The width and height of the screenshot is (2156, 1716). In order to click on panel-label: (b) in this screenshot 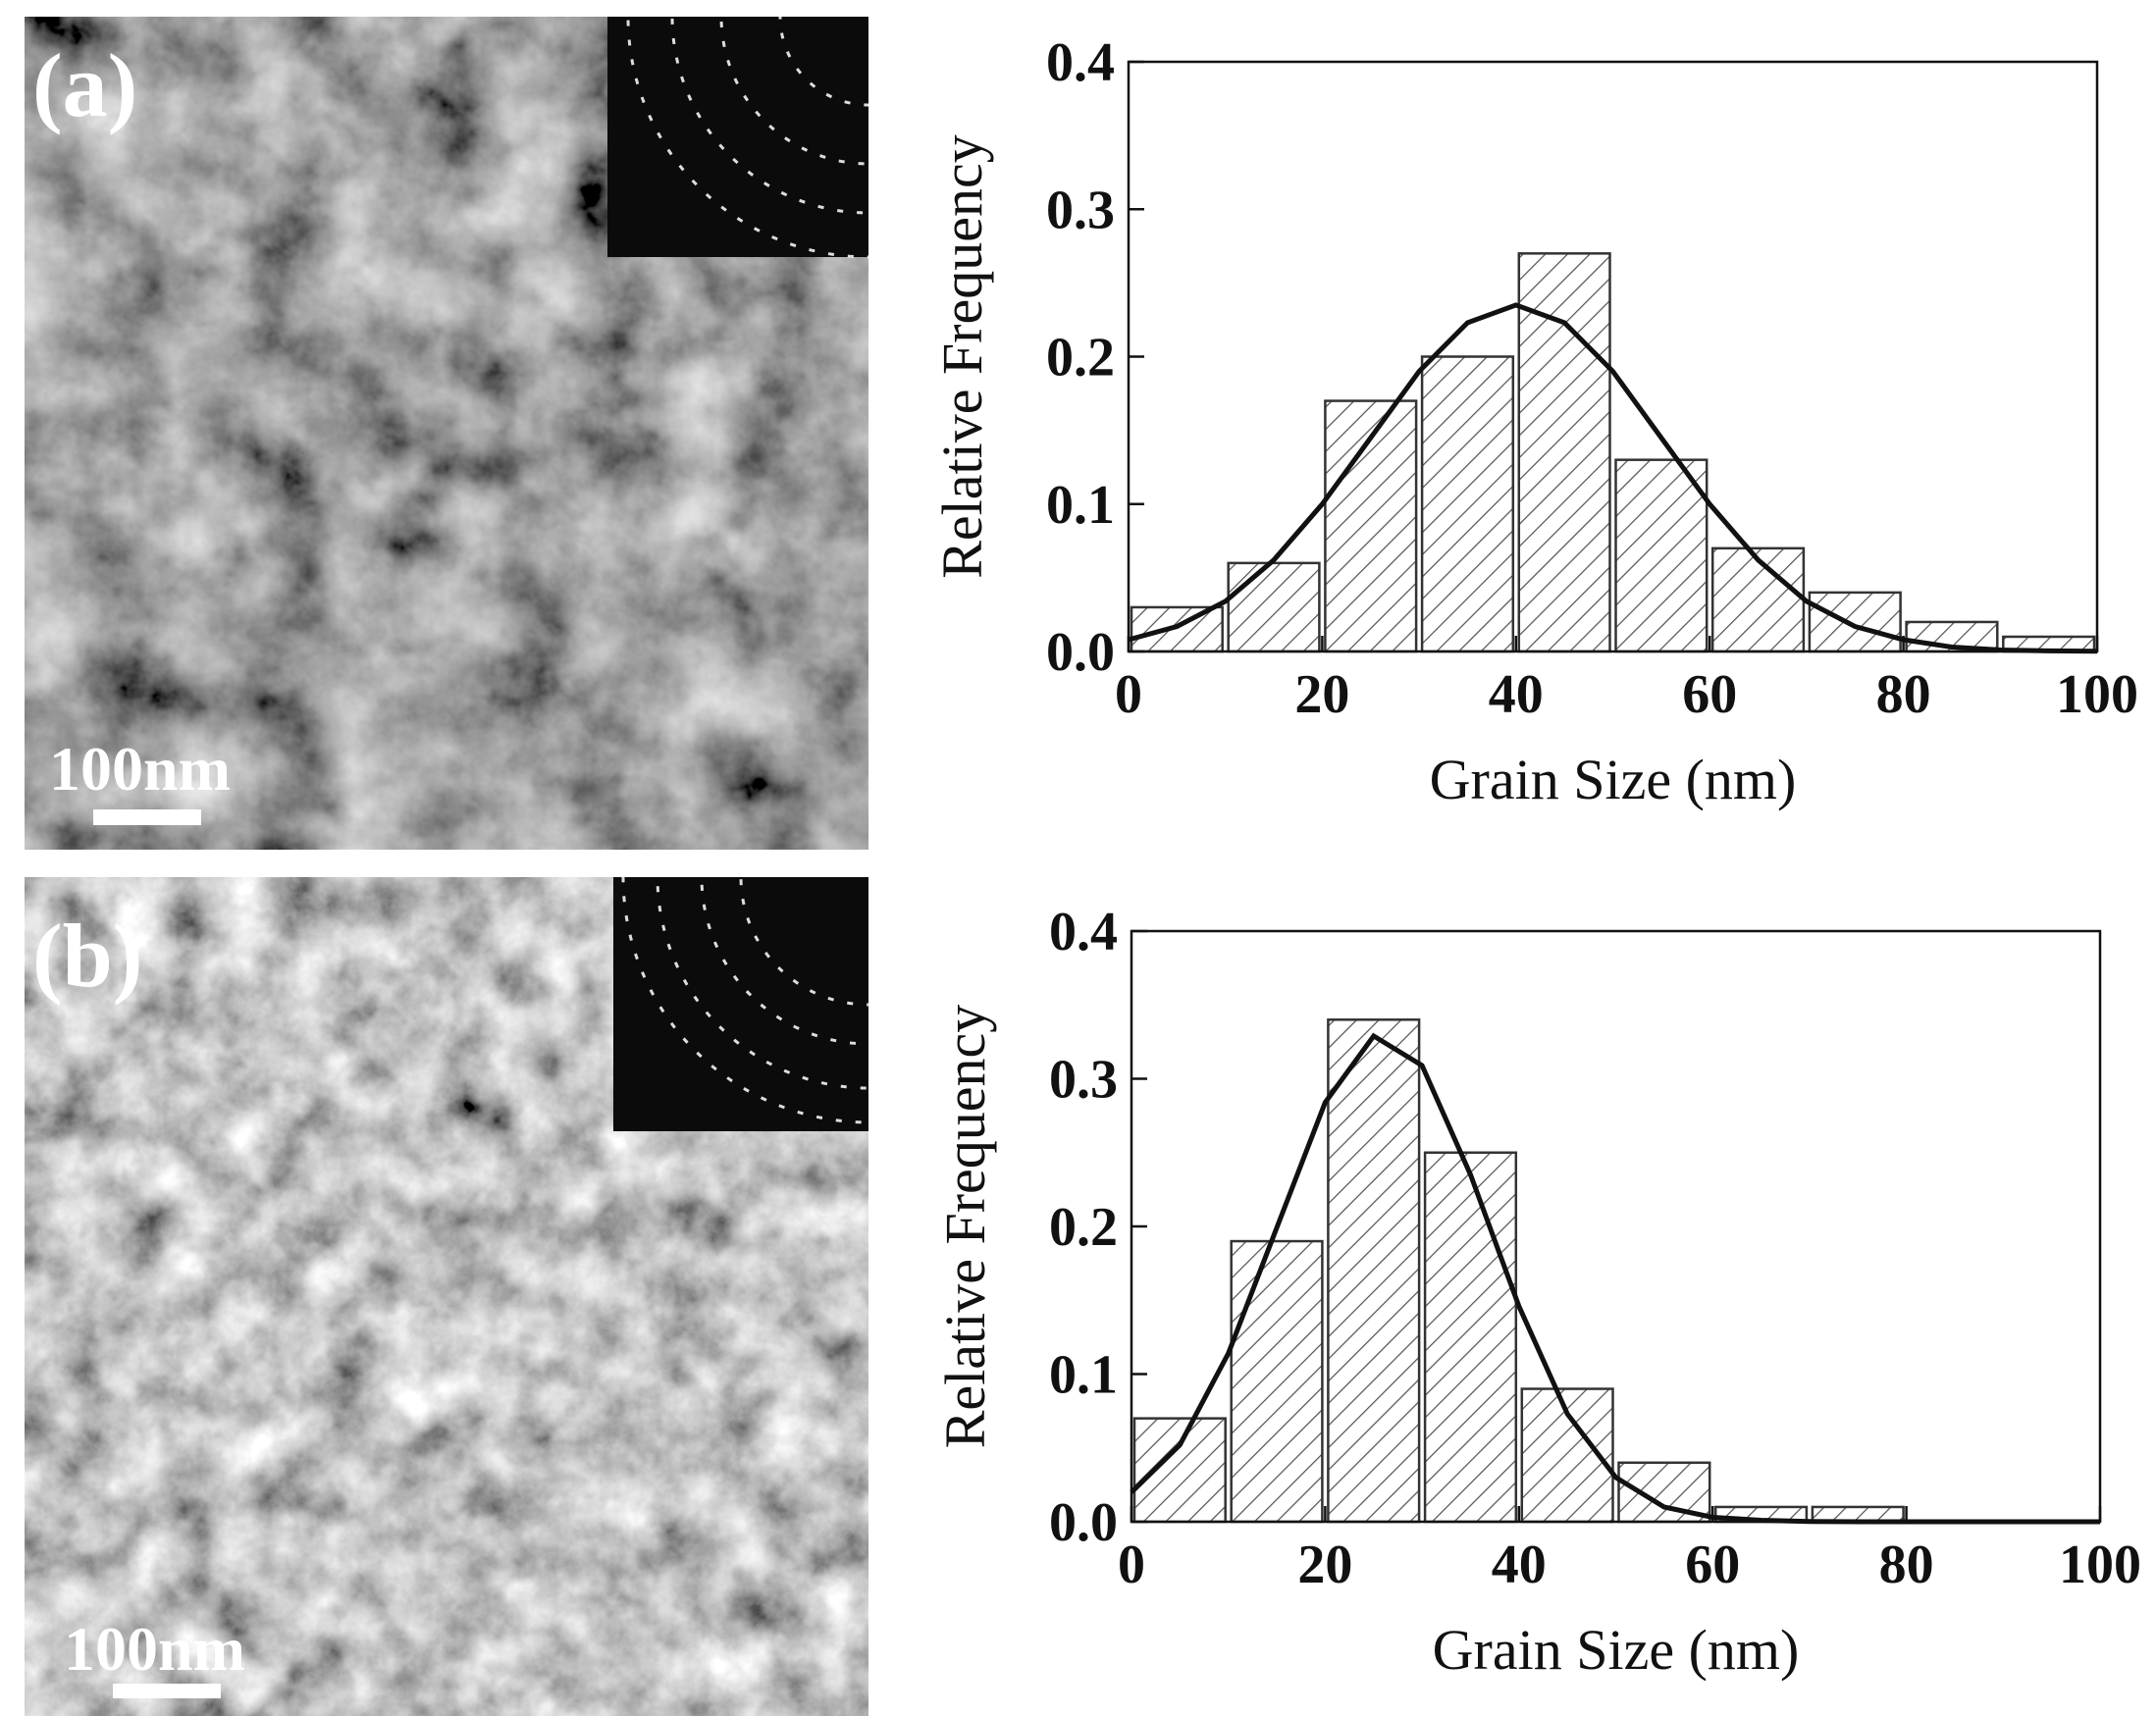, I will do `click(87, 956)`.